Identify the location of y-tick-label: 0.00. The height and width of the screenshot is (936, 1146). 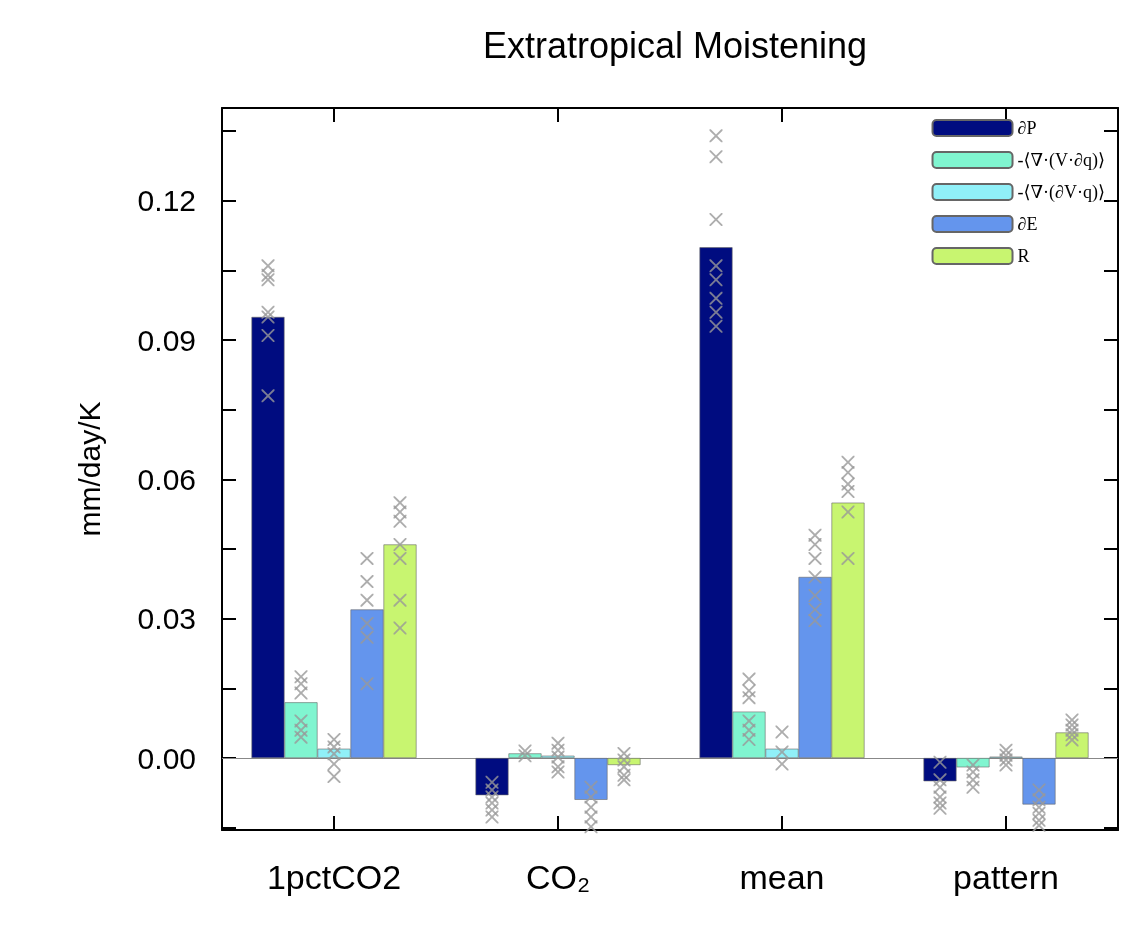
(166, 758).